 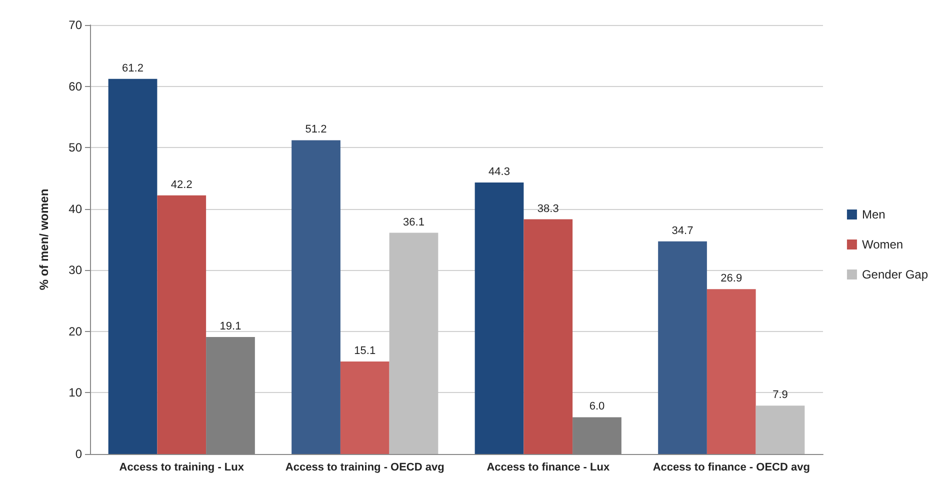 What do you see at coordinates (883, 245) in the screenshot?
I see `legend-label: Women` at bounding box center [883, 245].